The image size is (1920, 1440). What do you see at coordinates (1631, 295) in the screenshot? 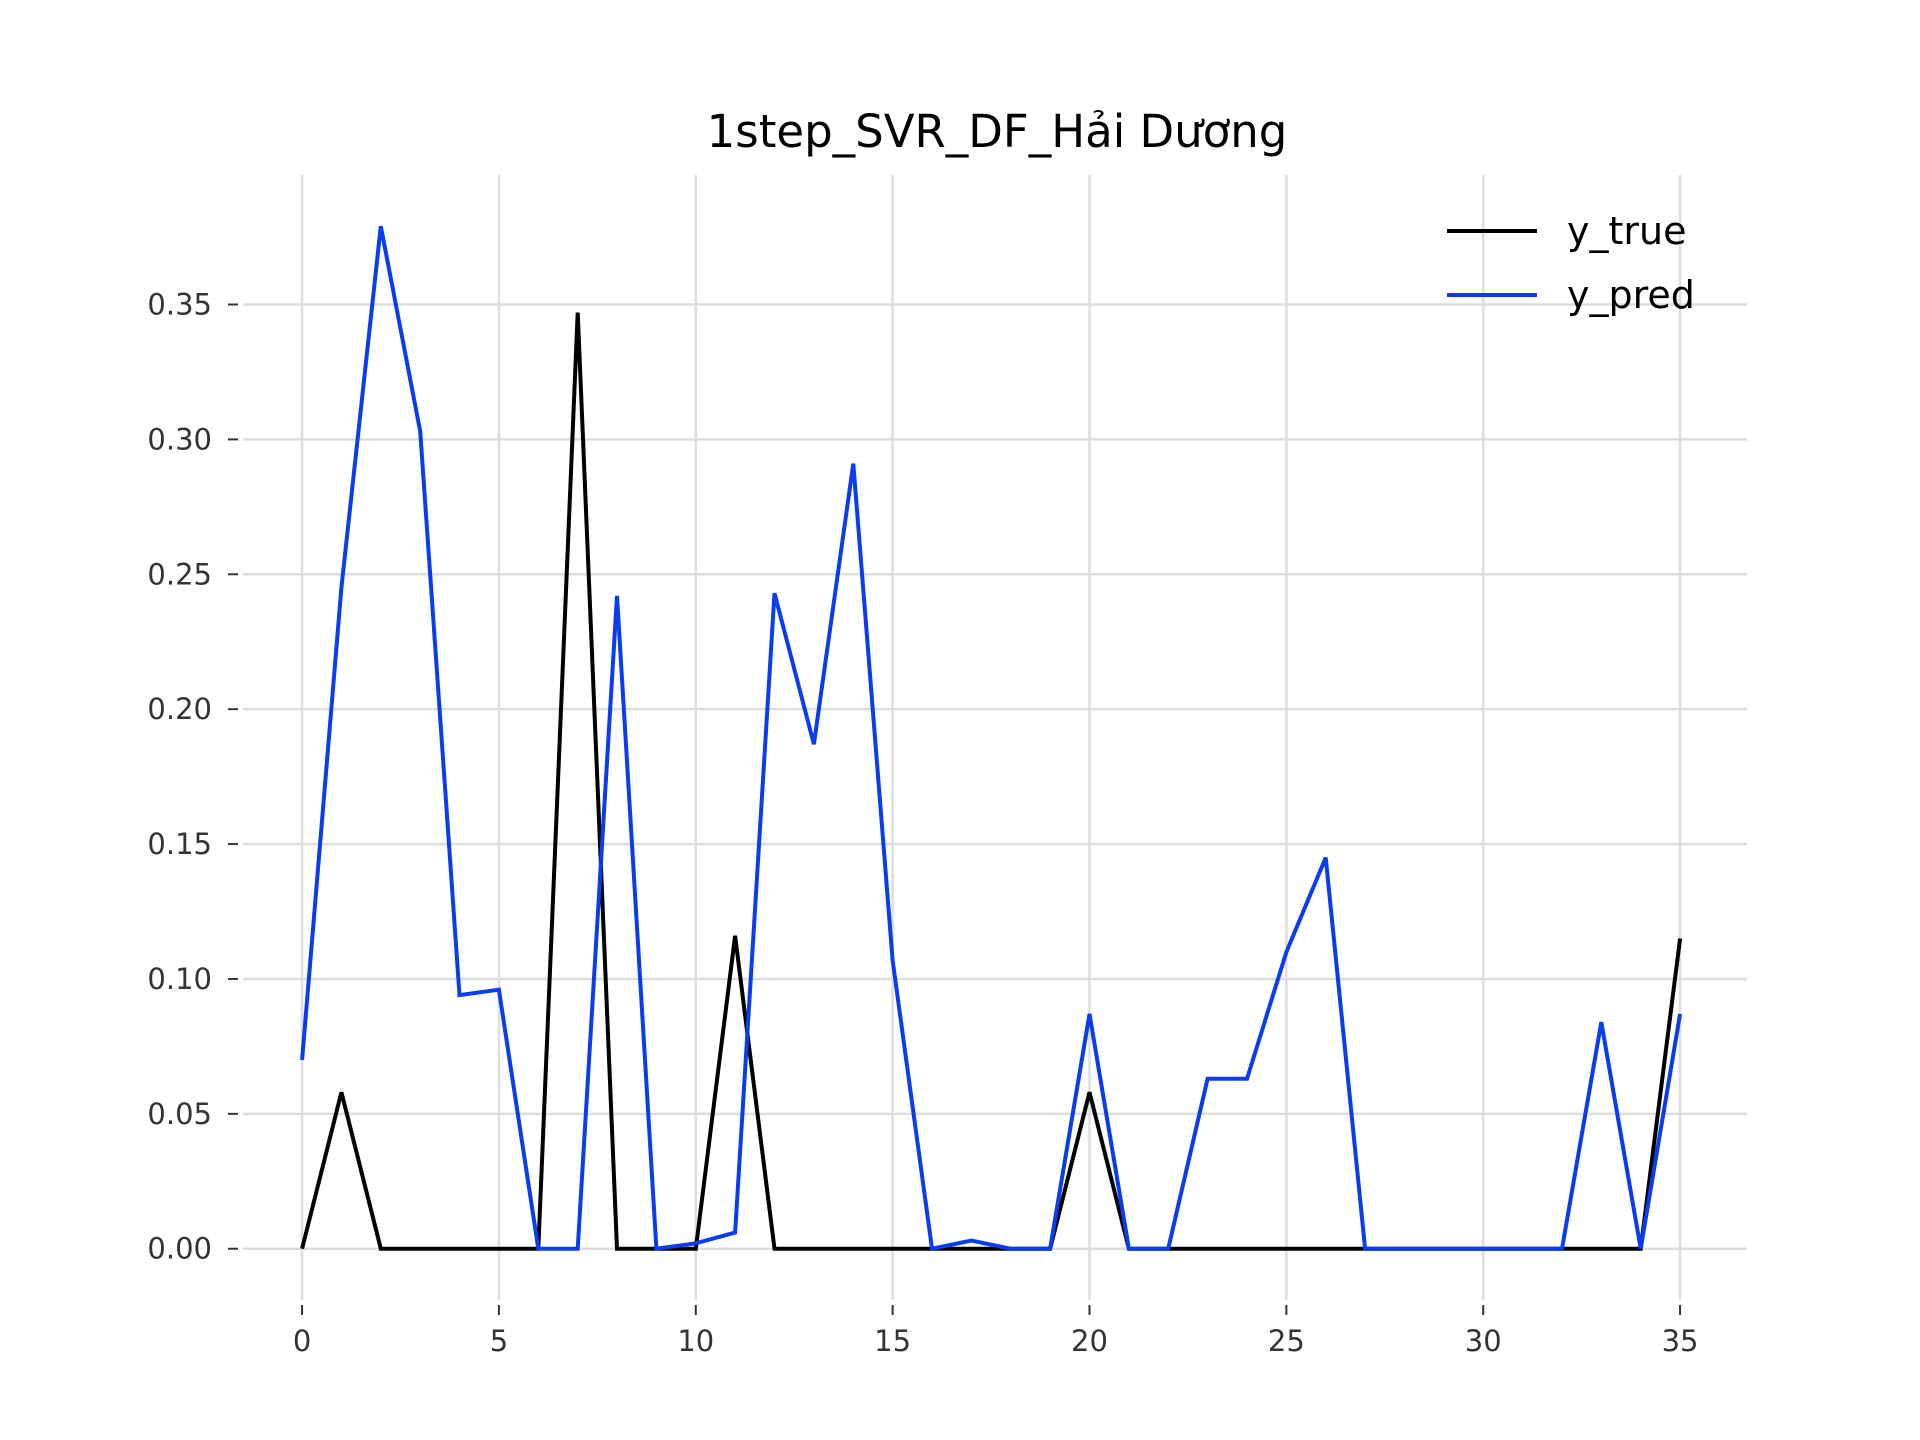
I see `legend-label-y-pred: y_pred` at bounding box center [1631, 295].